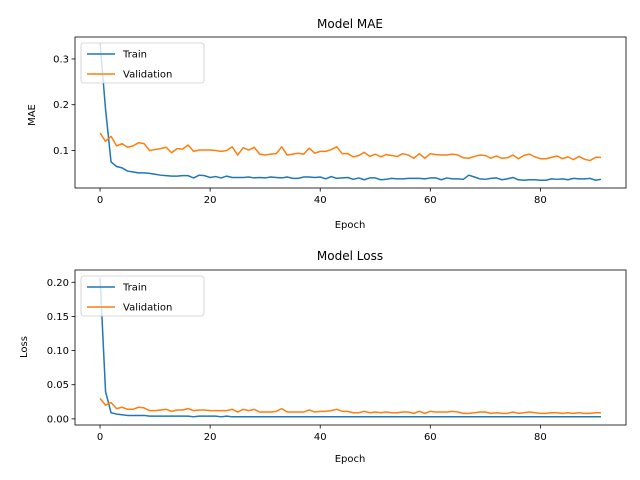 This screenshot has width=640, height=480. Describe the element at coordinates (61, 151) in the screenshot. I see `y-tick-label: 0.1` at that location.